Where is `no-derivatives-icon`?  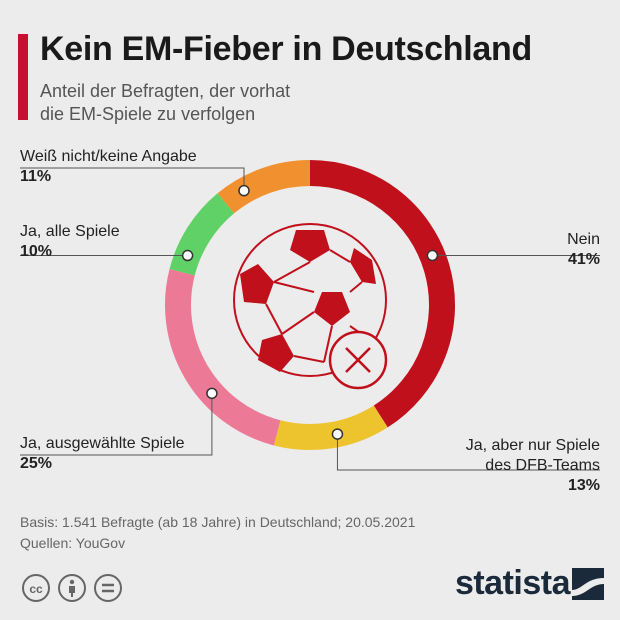
no-derivatives-icon is located at coordinates (108, 588).